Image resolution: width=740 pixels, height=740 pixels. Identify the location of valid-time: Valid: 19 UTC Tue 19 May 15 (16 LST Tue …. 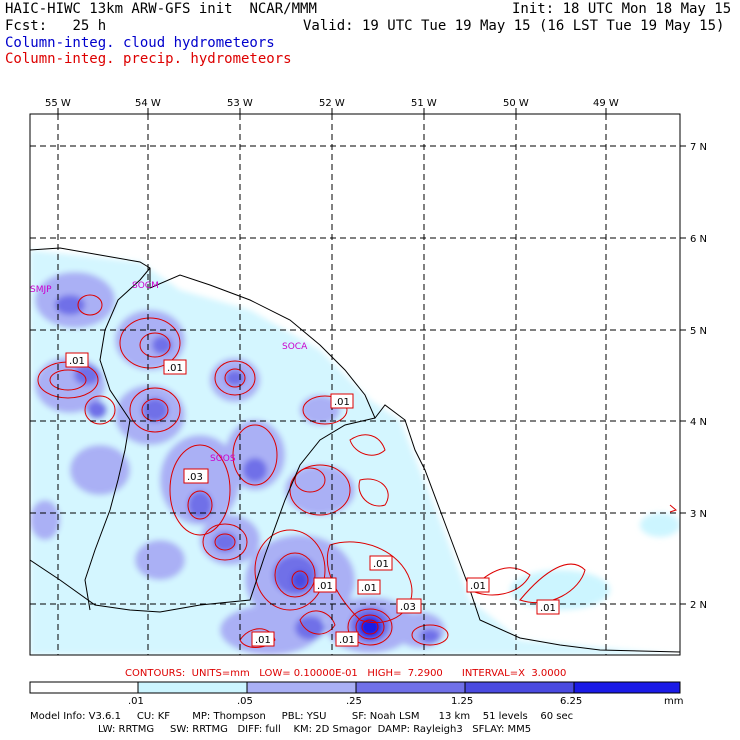
(514, 26).